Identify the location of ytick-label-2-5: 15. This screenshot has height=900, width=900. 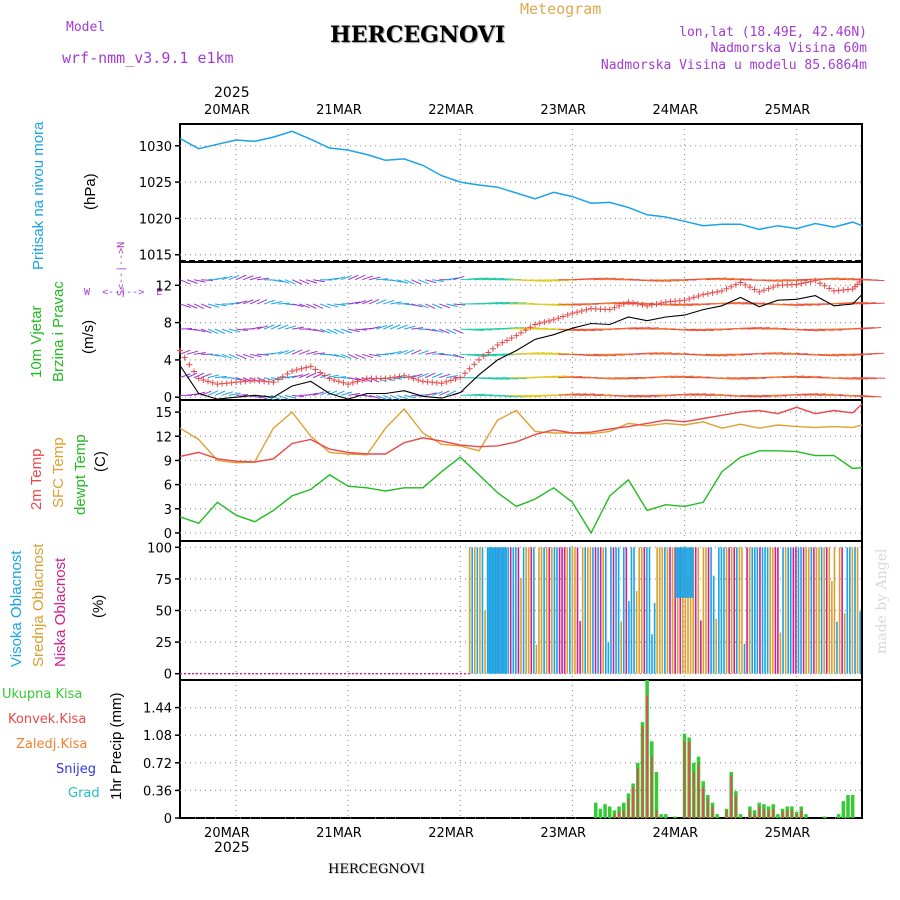
(163, 413).